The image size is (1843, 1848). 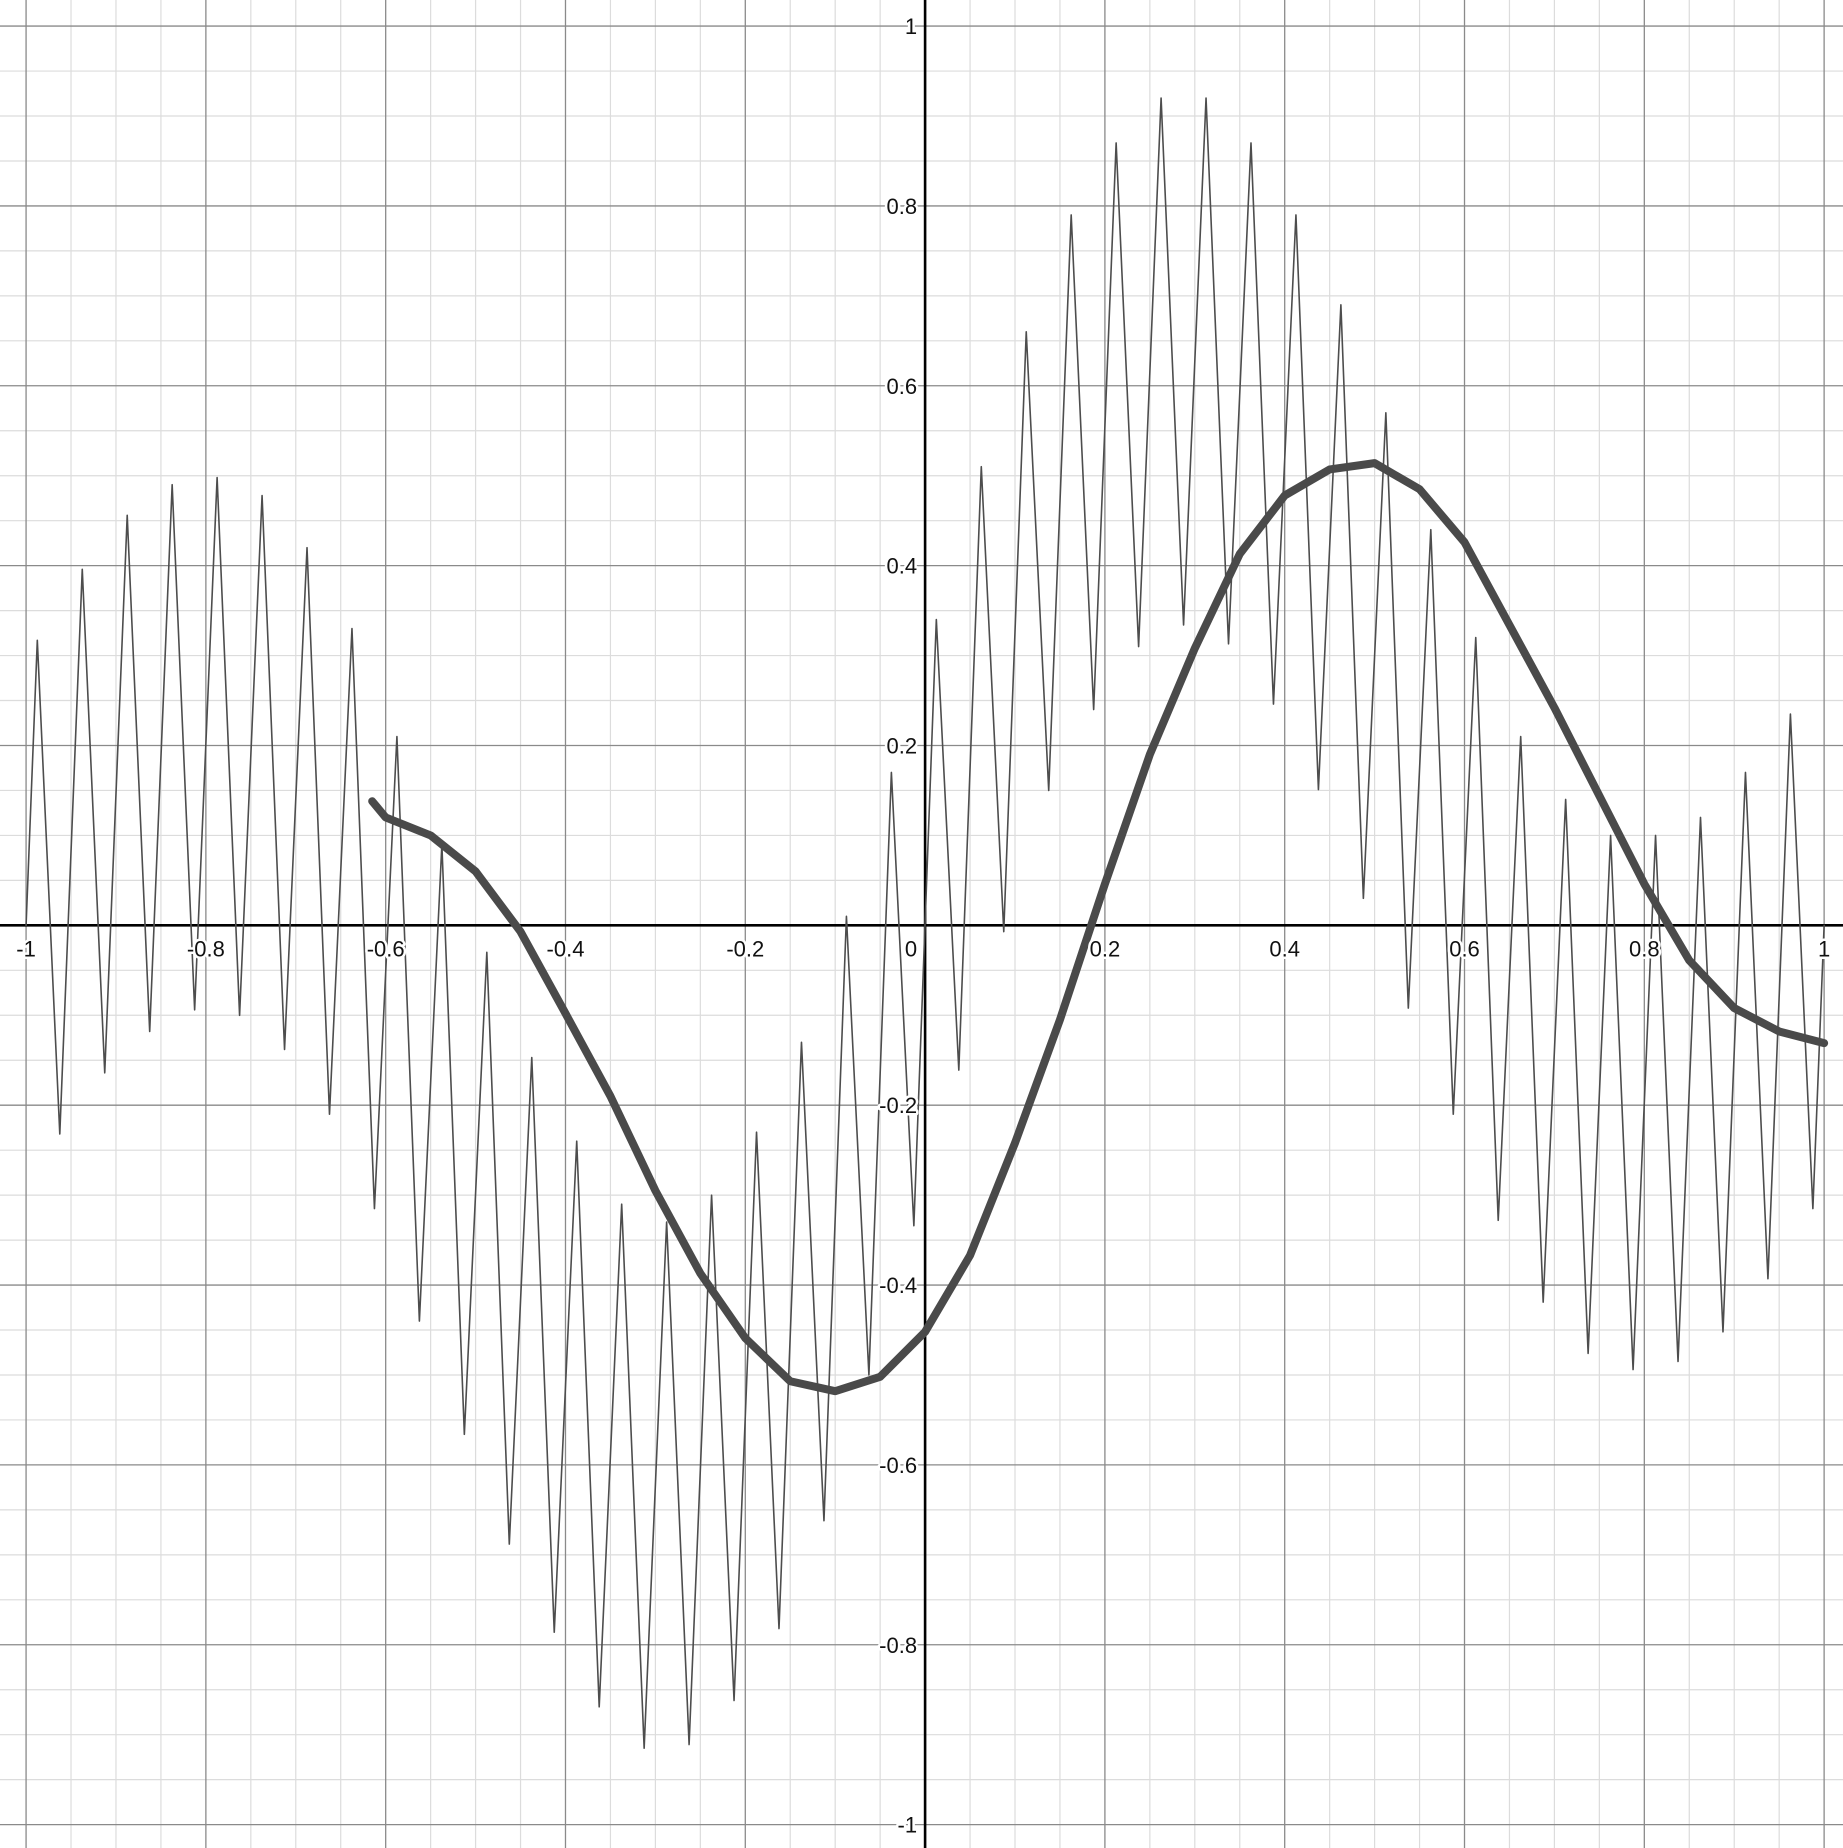 I want to click on x-tick-label: -0.2, so click(x=745, y=948).